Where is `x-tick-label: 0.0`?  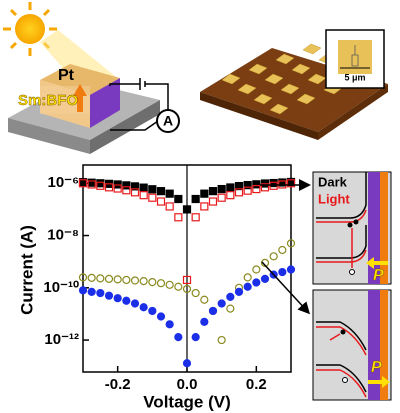
x-tick-label: 0.0 is located at coordinates (187, 384).